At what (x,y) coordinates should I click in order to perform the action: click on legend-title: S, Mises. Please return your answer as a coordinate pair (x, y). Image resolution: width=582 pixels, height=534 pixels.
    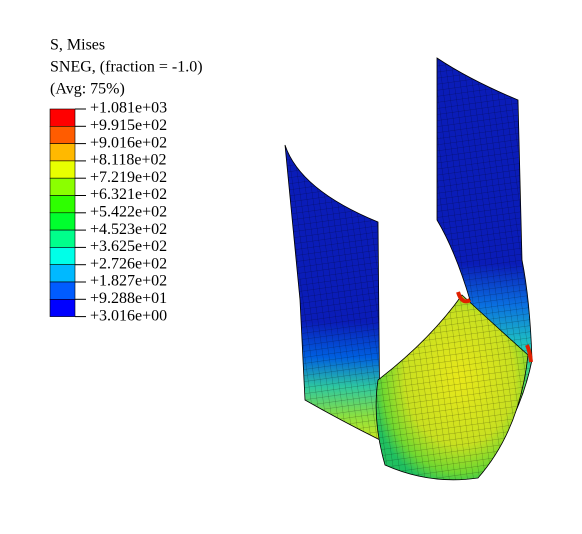
    Looking at the image, I should click on (77, 45).